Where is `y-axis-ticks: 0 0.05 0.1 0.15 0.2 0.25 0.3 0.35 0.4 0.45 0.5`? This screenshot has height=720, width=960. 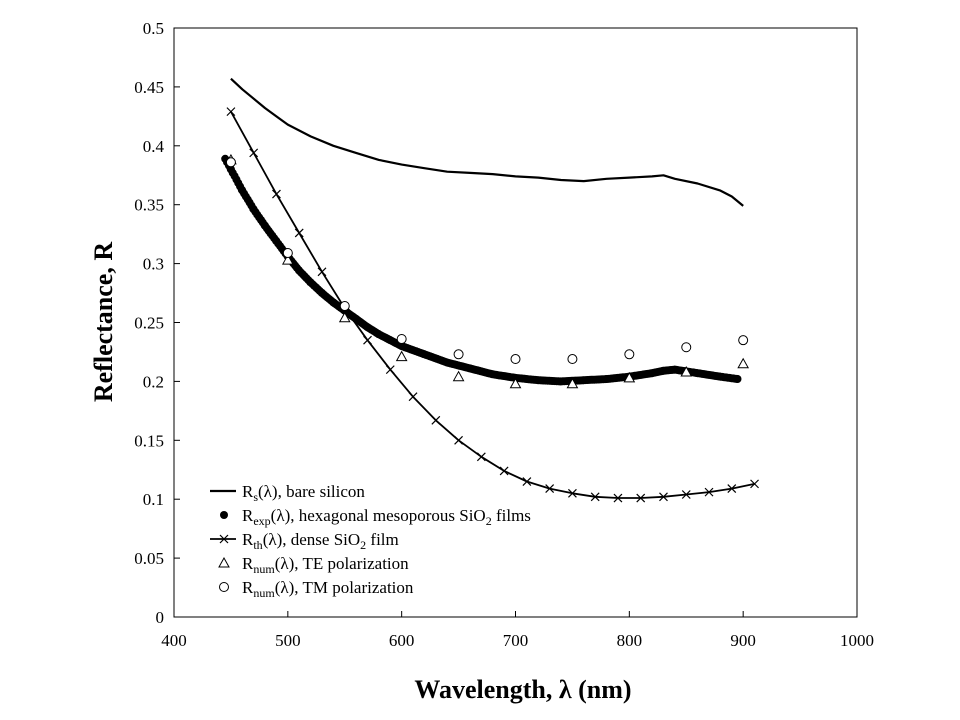 y-axis-ticks: 0 0.05 0.1 0.15 0.2 0.25 0.3 0.35 0.4 0.45 0.5 is located at coordinates (157, 323).